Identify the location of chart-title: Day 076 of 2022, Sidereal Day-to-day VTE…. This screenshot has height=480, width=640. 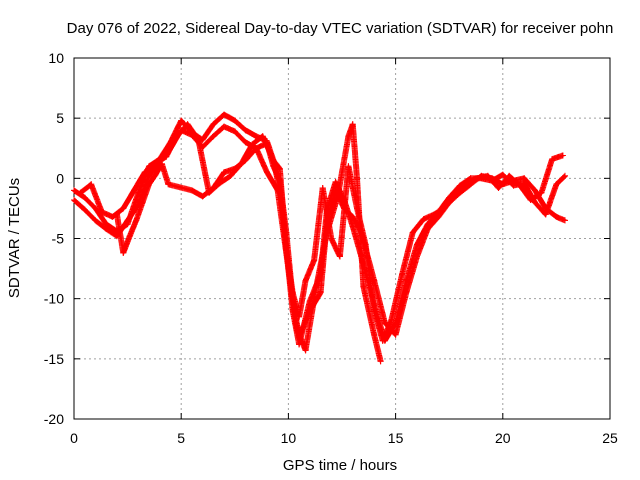
(340, 28).